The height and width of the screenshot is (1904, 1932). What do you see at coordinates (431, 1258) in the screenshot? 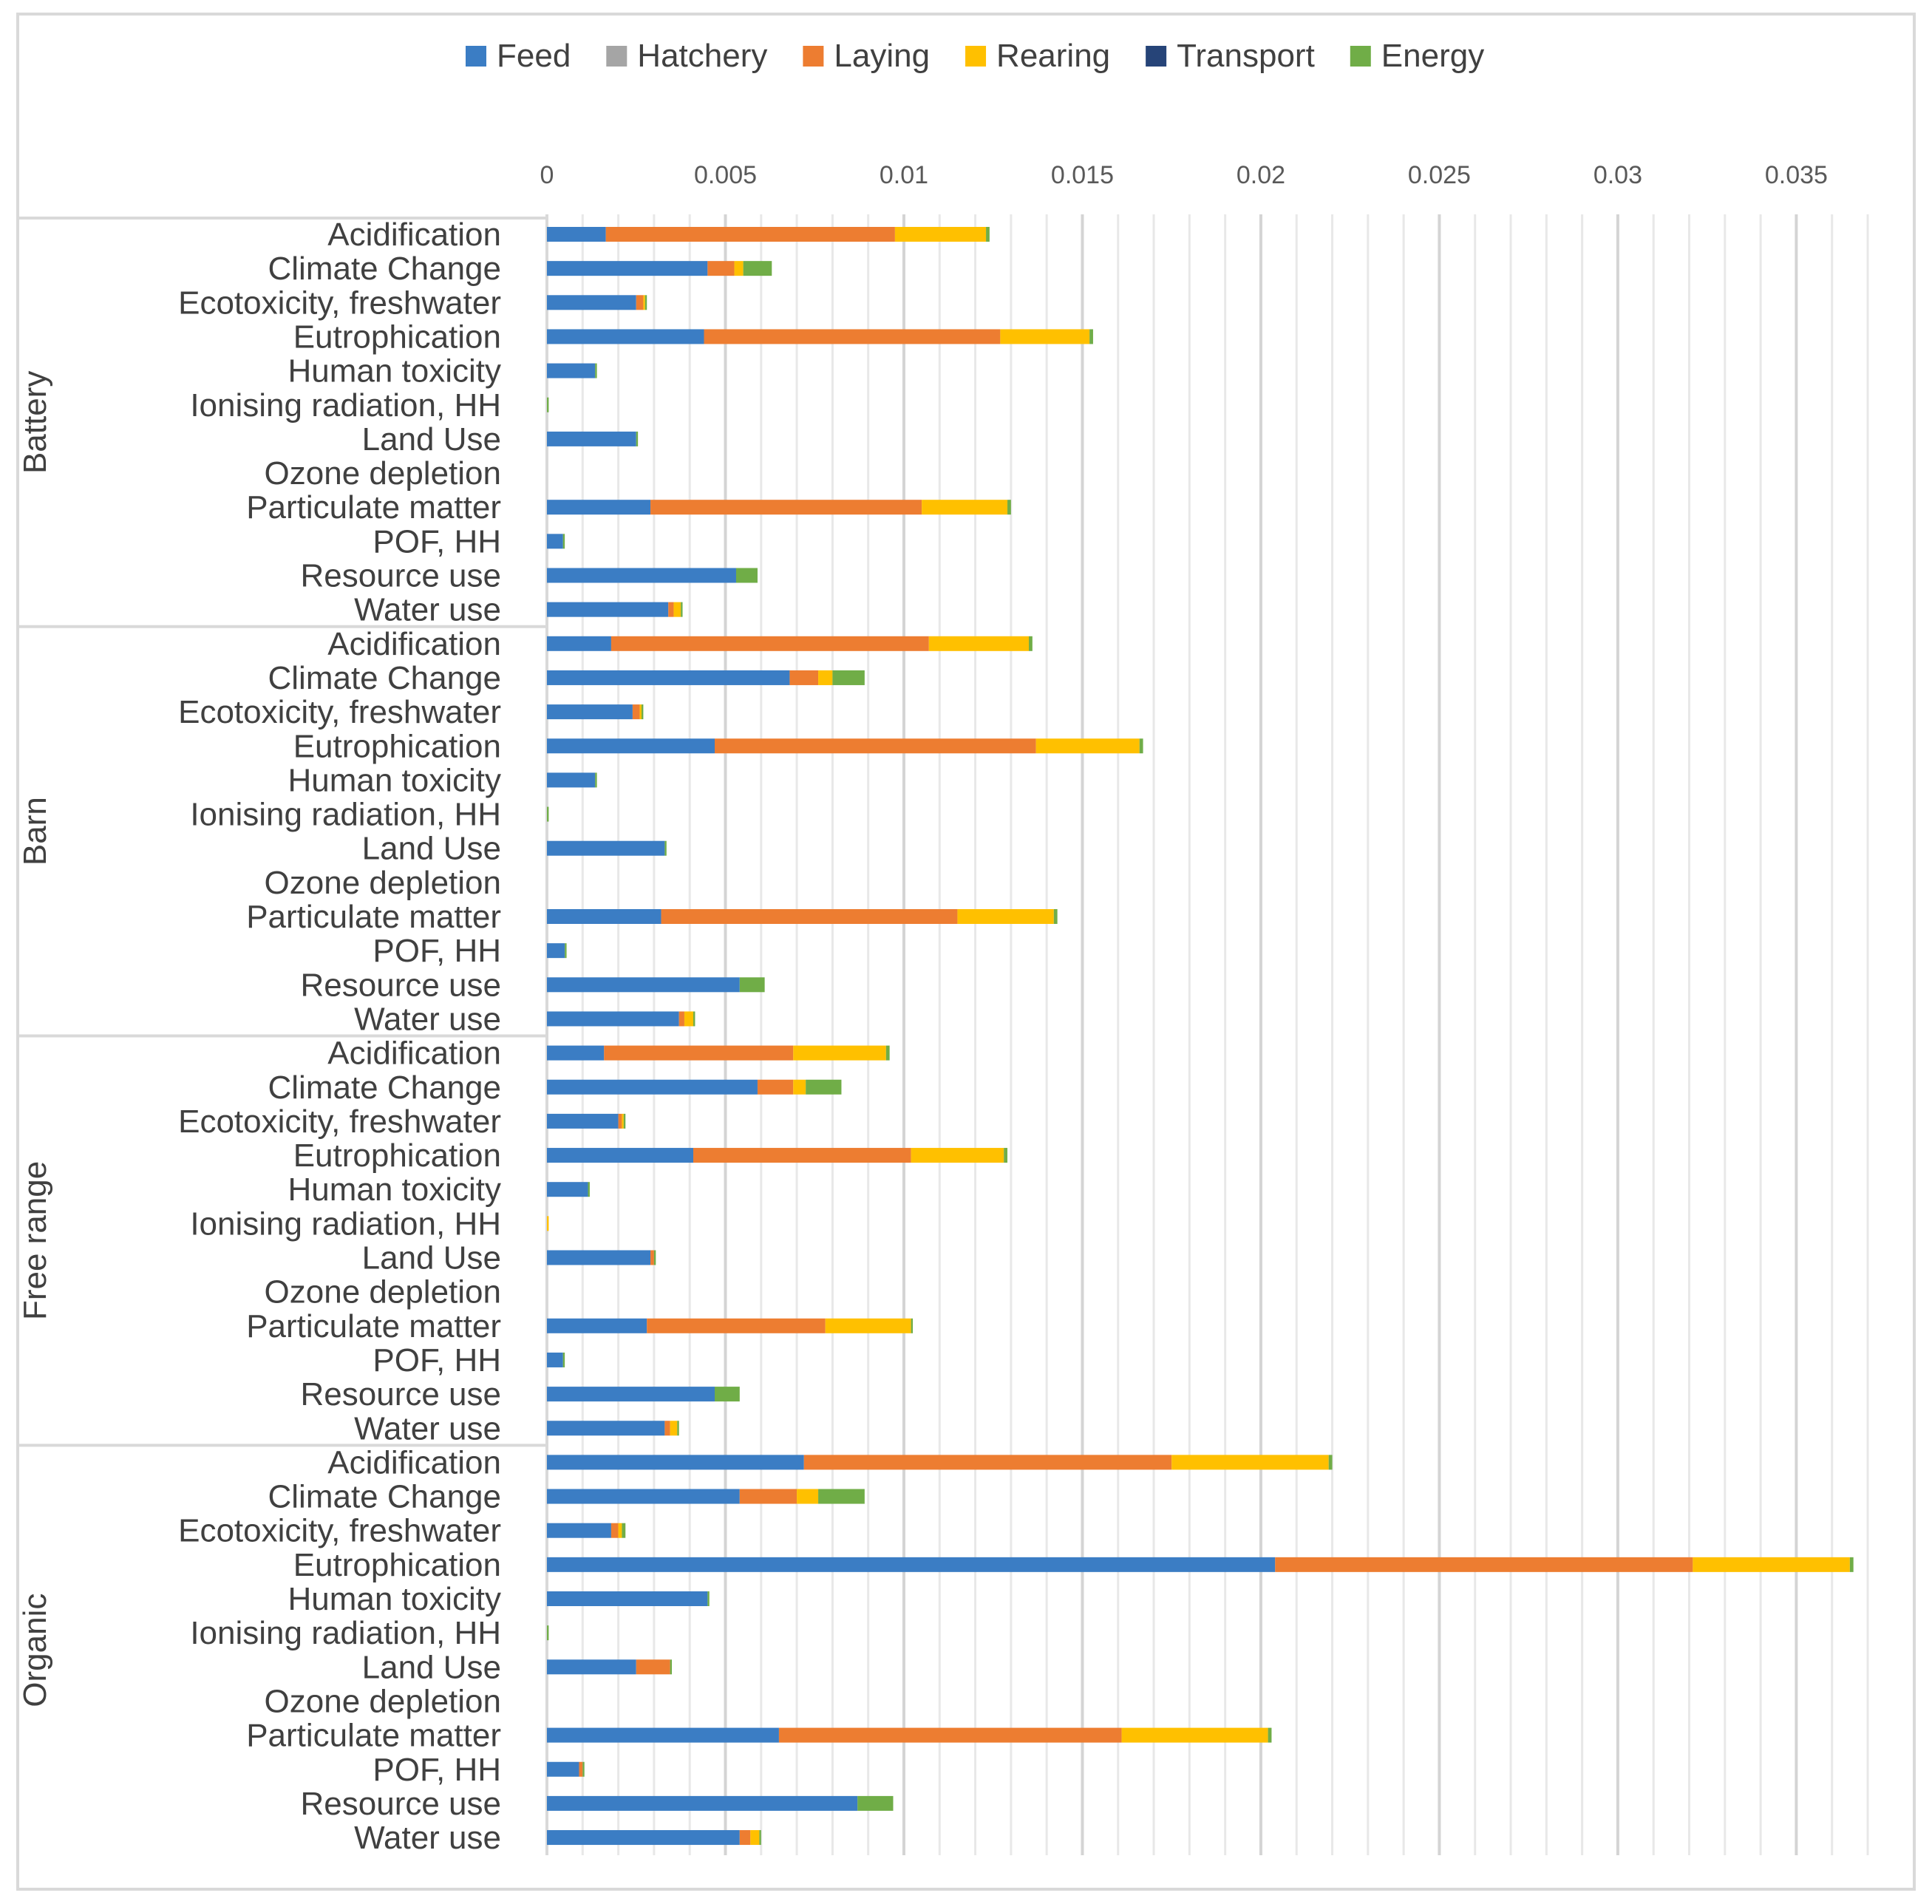
I see `category-label: Land Use` at bounding box center [431, 1258].